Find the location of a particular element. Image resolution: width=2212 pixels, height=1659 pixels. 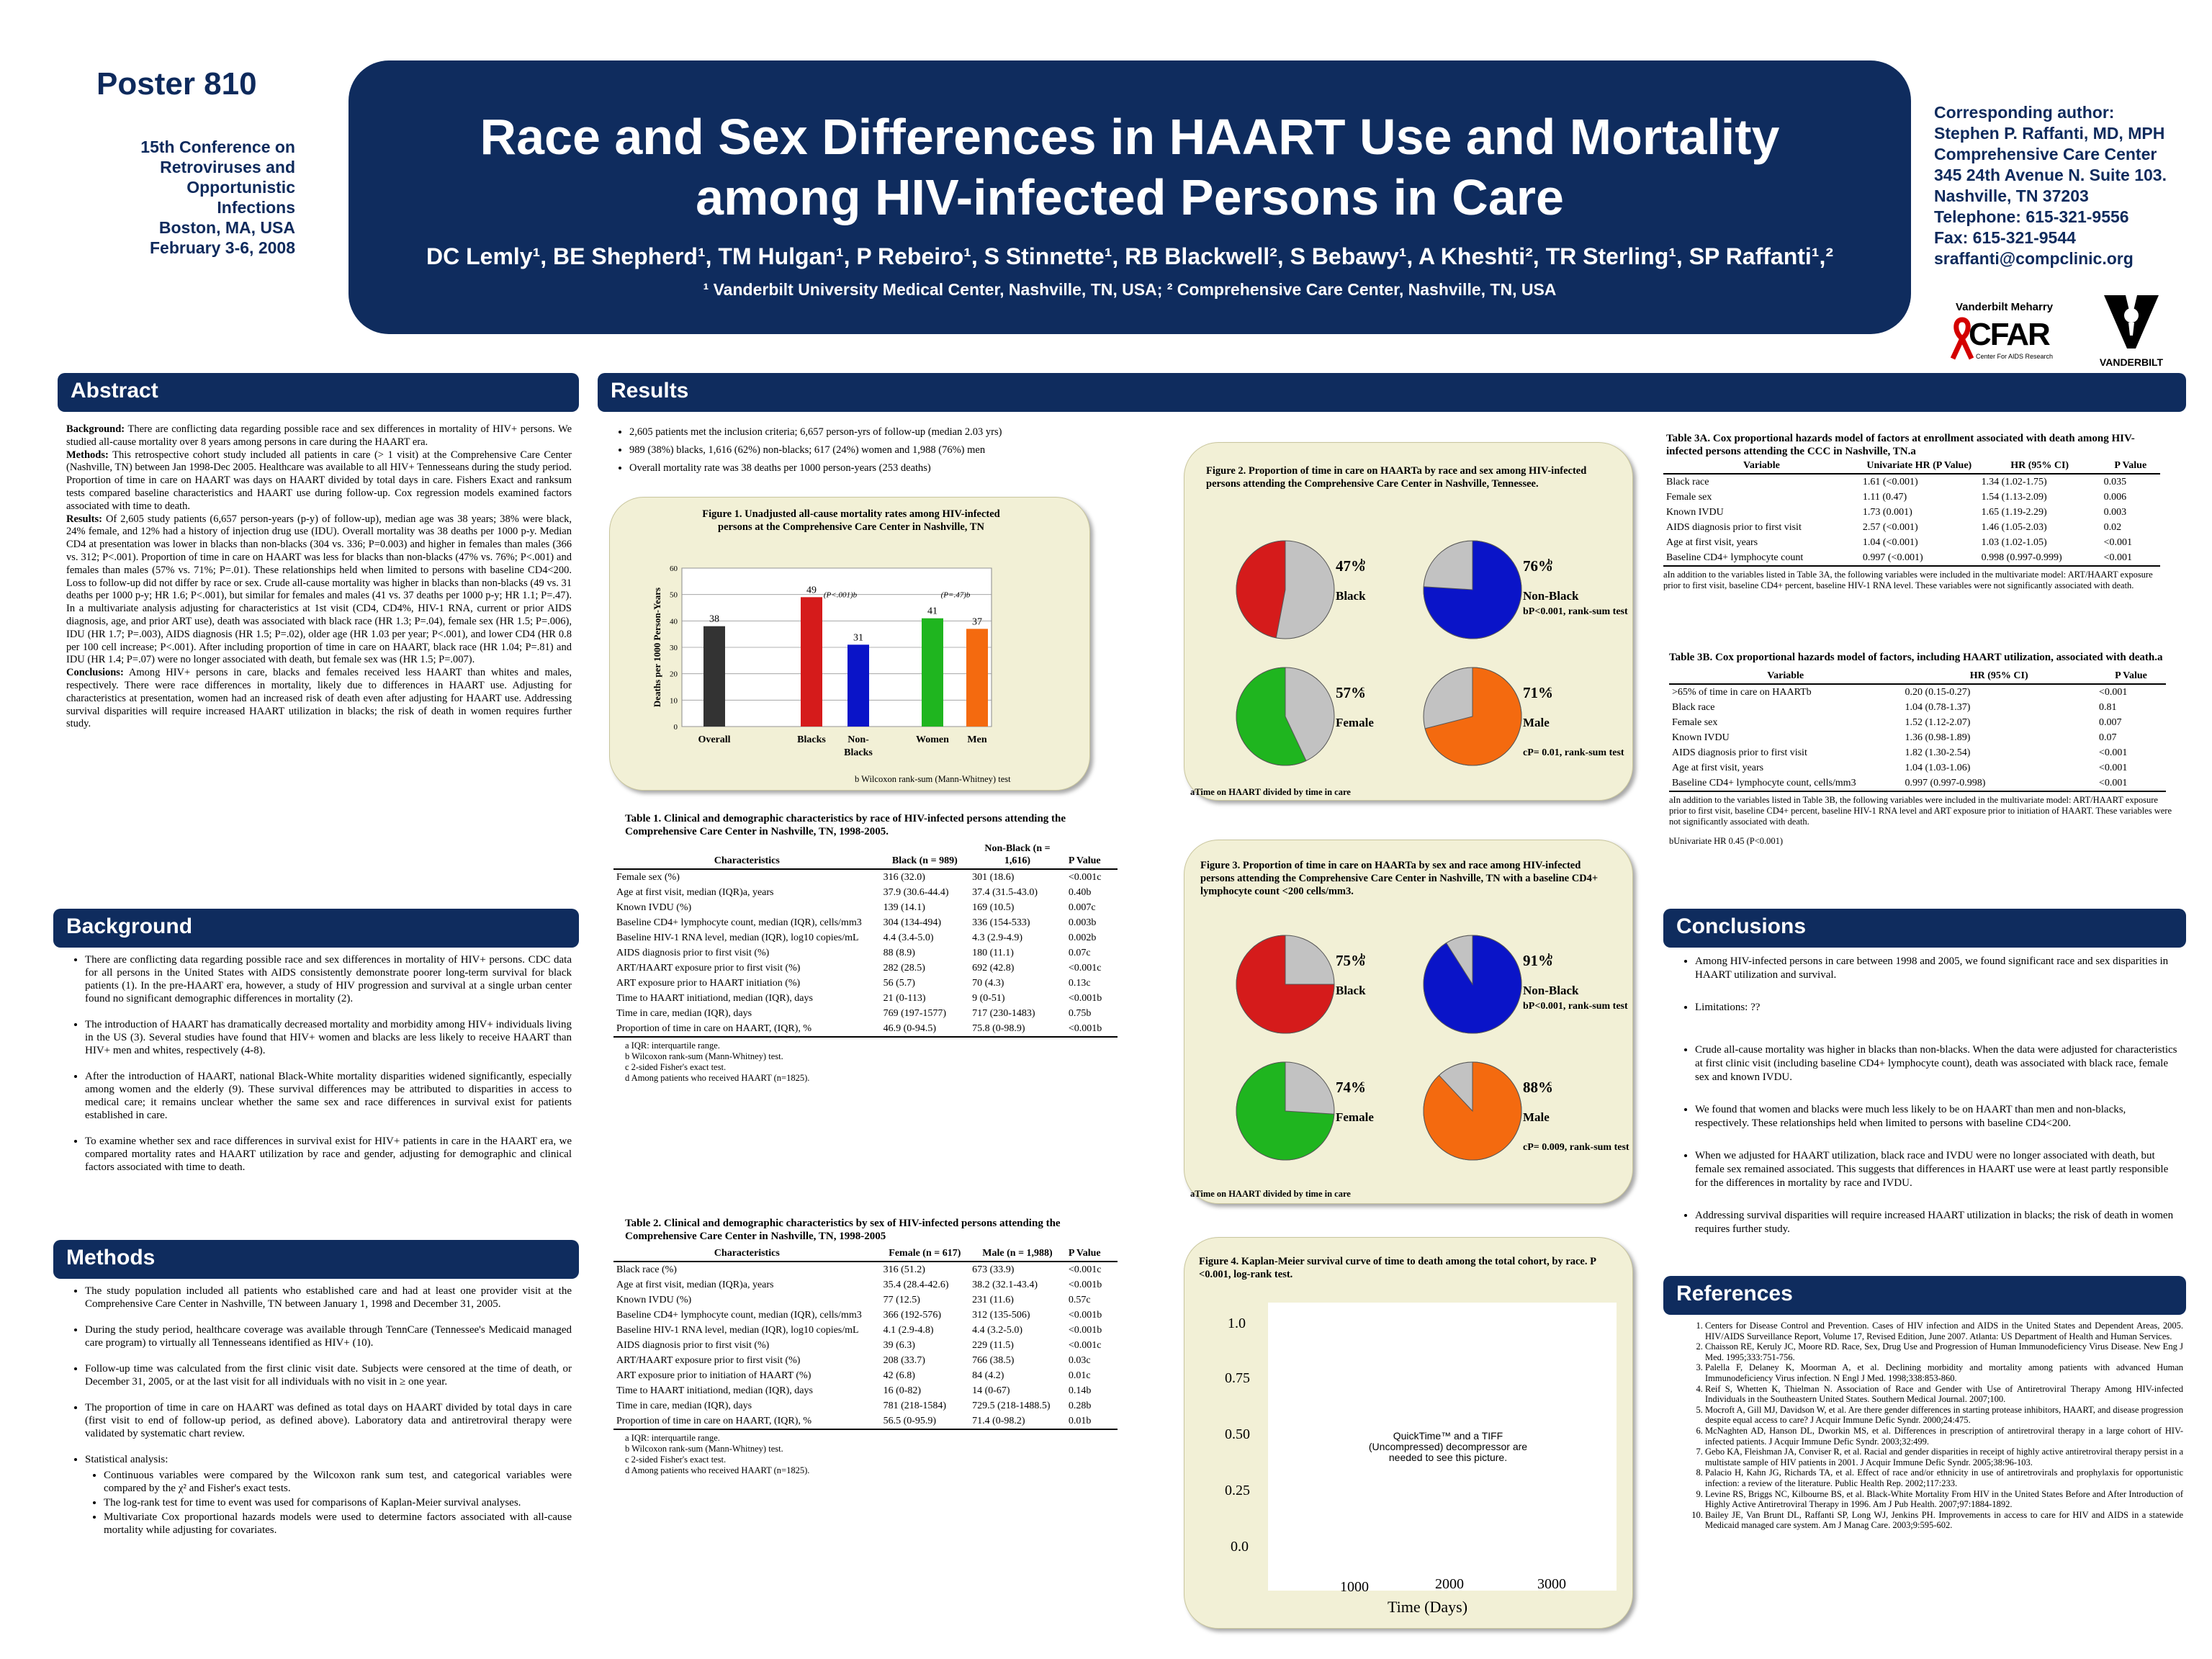

table-cell: 1.73 (0.001) is located at coordinates (1887, 512).